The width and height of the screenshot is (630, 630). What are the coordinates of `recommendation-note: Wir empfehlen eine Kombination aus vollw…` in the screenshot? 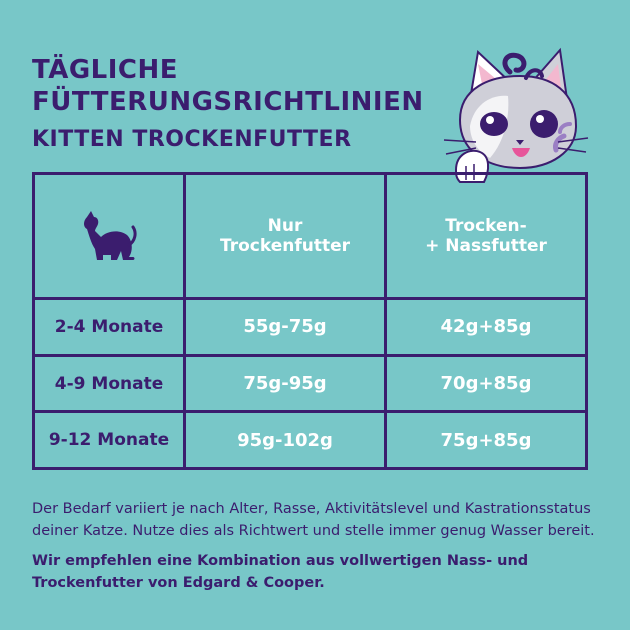 It's located at (280, 572).